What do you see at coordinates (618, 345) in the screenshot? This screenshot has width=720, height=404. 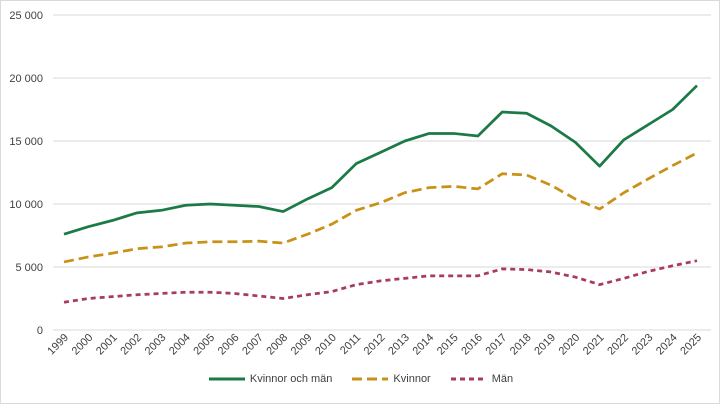 I see `x-axis-tick-label: 2022` at bounding box center [618, 345].